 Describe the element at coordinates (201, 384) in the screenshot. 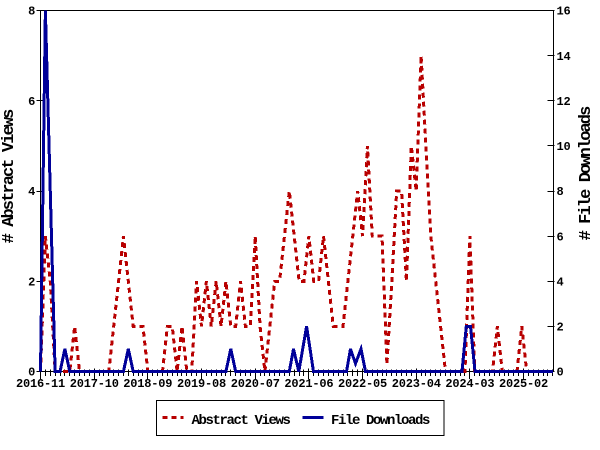

I see `svg-text: 2019-08` at that location.